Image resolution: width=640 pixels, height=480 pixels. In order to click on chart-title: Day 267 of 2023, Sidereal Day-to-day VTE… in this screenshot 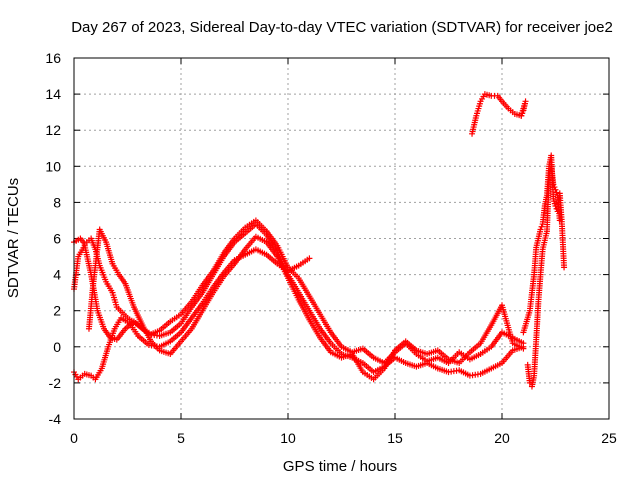, I will do `click(342, 27)`.